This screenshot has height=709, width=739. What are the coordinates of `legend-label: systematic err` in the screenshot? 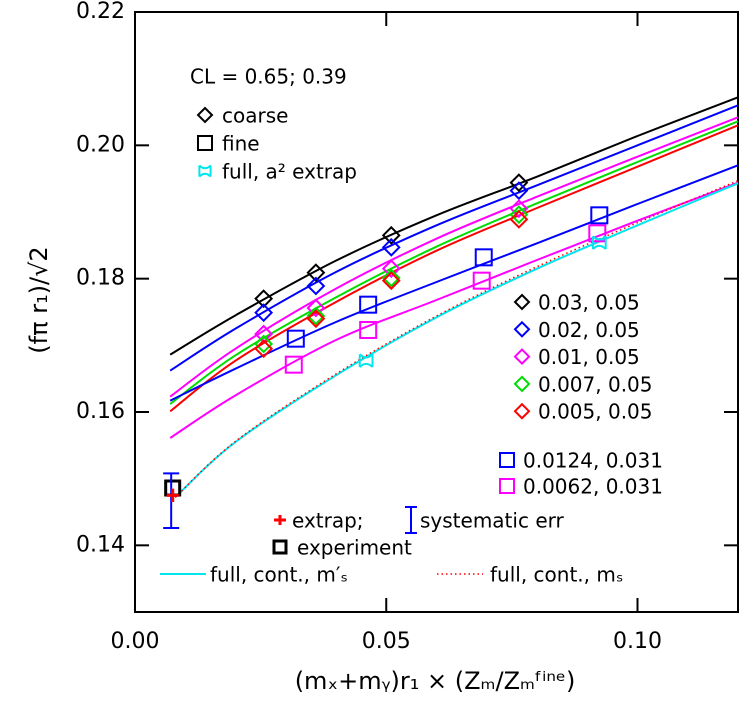 It's located at (492, 521).